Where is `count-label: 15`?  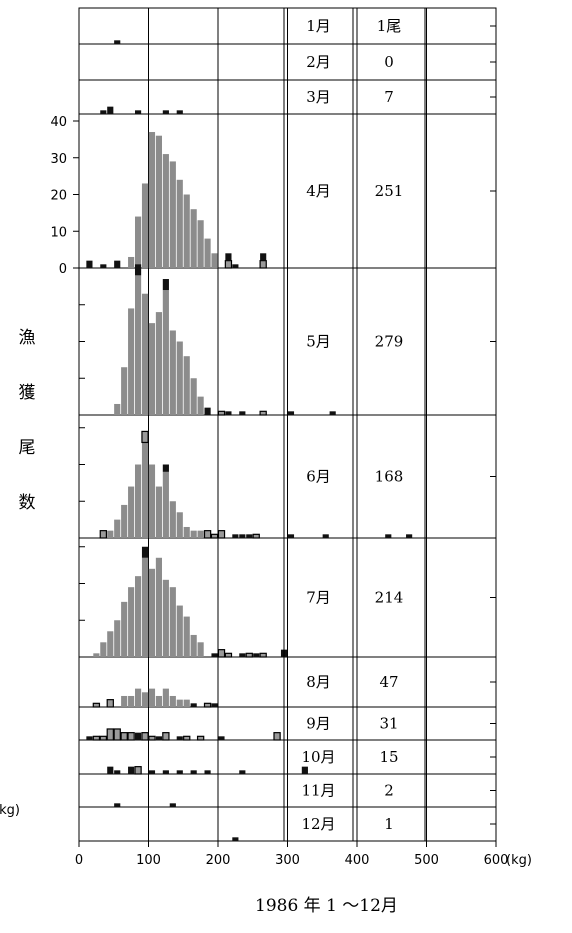 count-label: 15 is located at coordinates (388, 757).